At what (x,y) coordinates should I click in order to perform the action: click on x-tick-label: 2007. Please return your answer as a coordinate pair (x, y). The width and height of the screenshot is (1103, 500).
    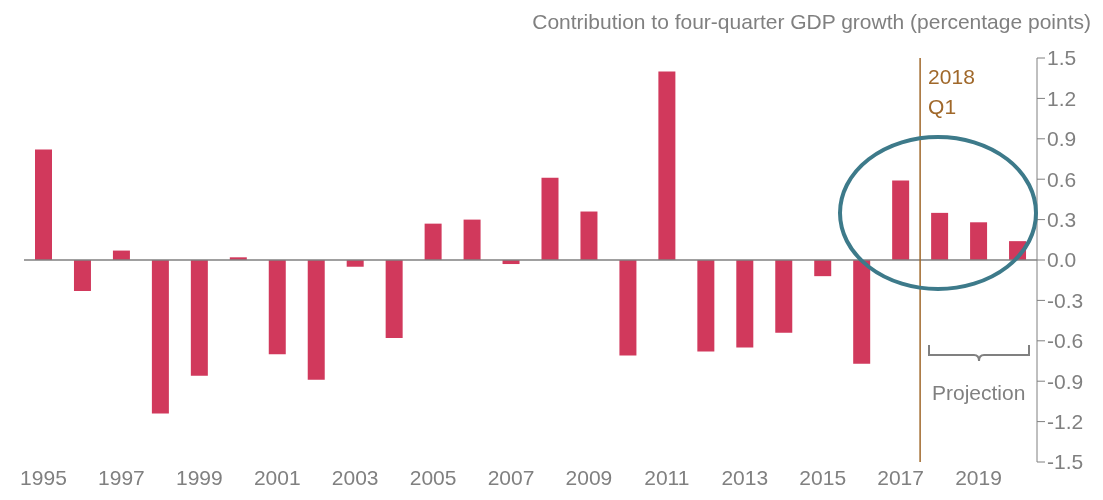
    Looking at the image, I should click on (511, 477).